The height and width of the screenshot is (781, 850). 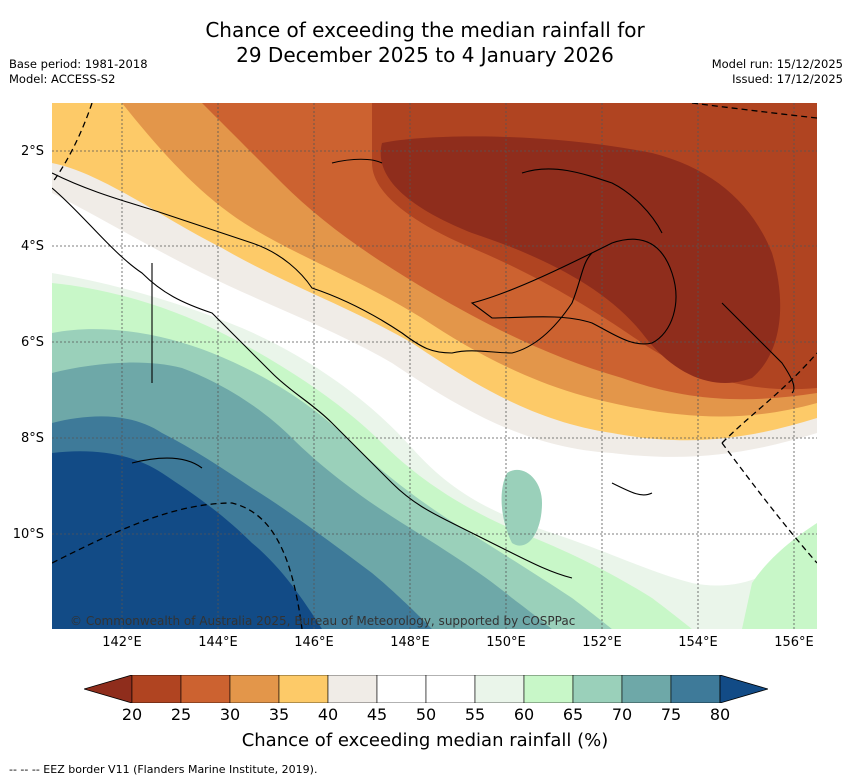 What do you see at coordinates (622, 714) in the screenshot?
I see `colorbar-tick-label: 70` at bounding box center [622, 714].